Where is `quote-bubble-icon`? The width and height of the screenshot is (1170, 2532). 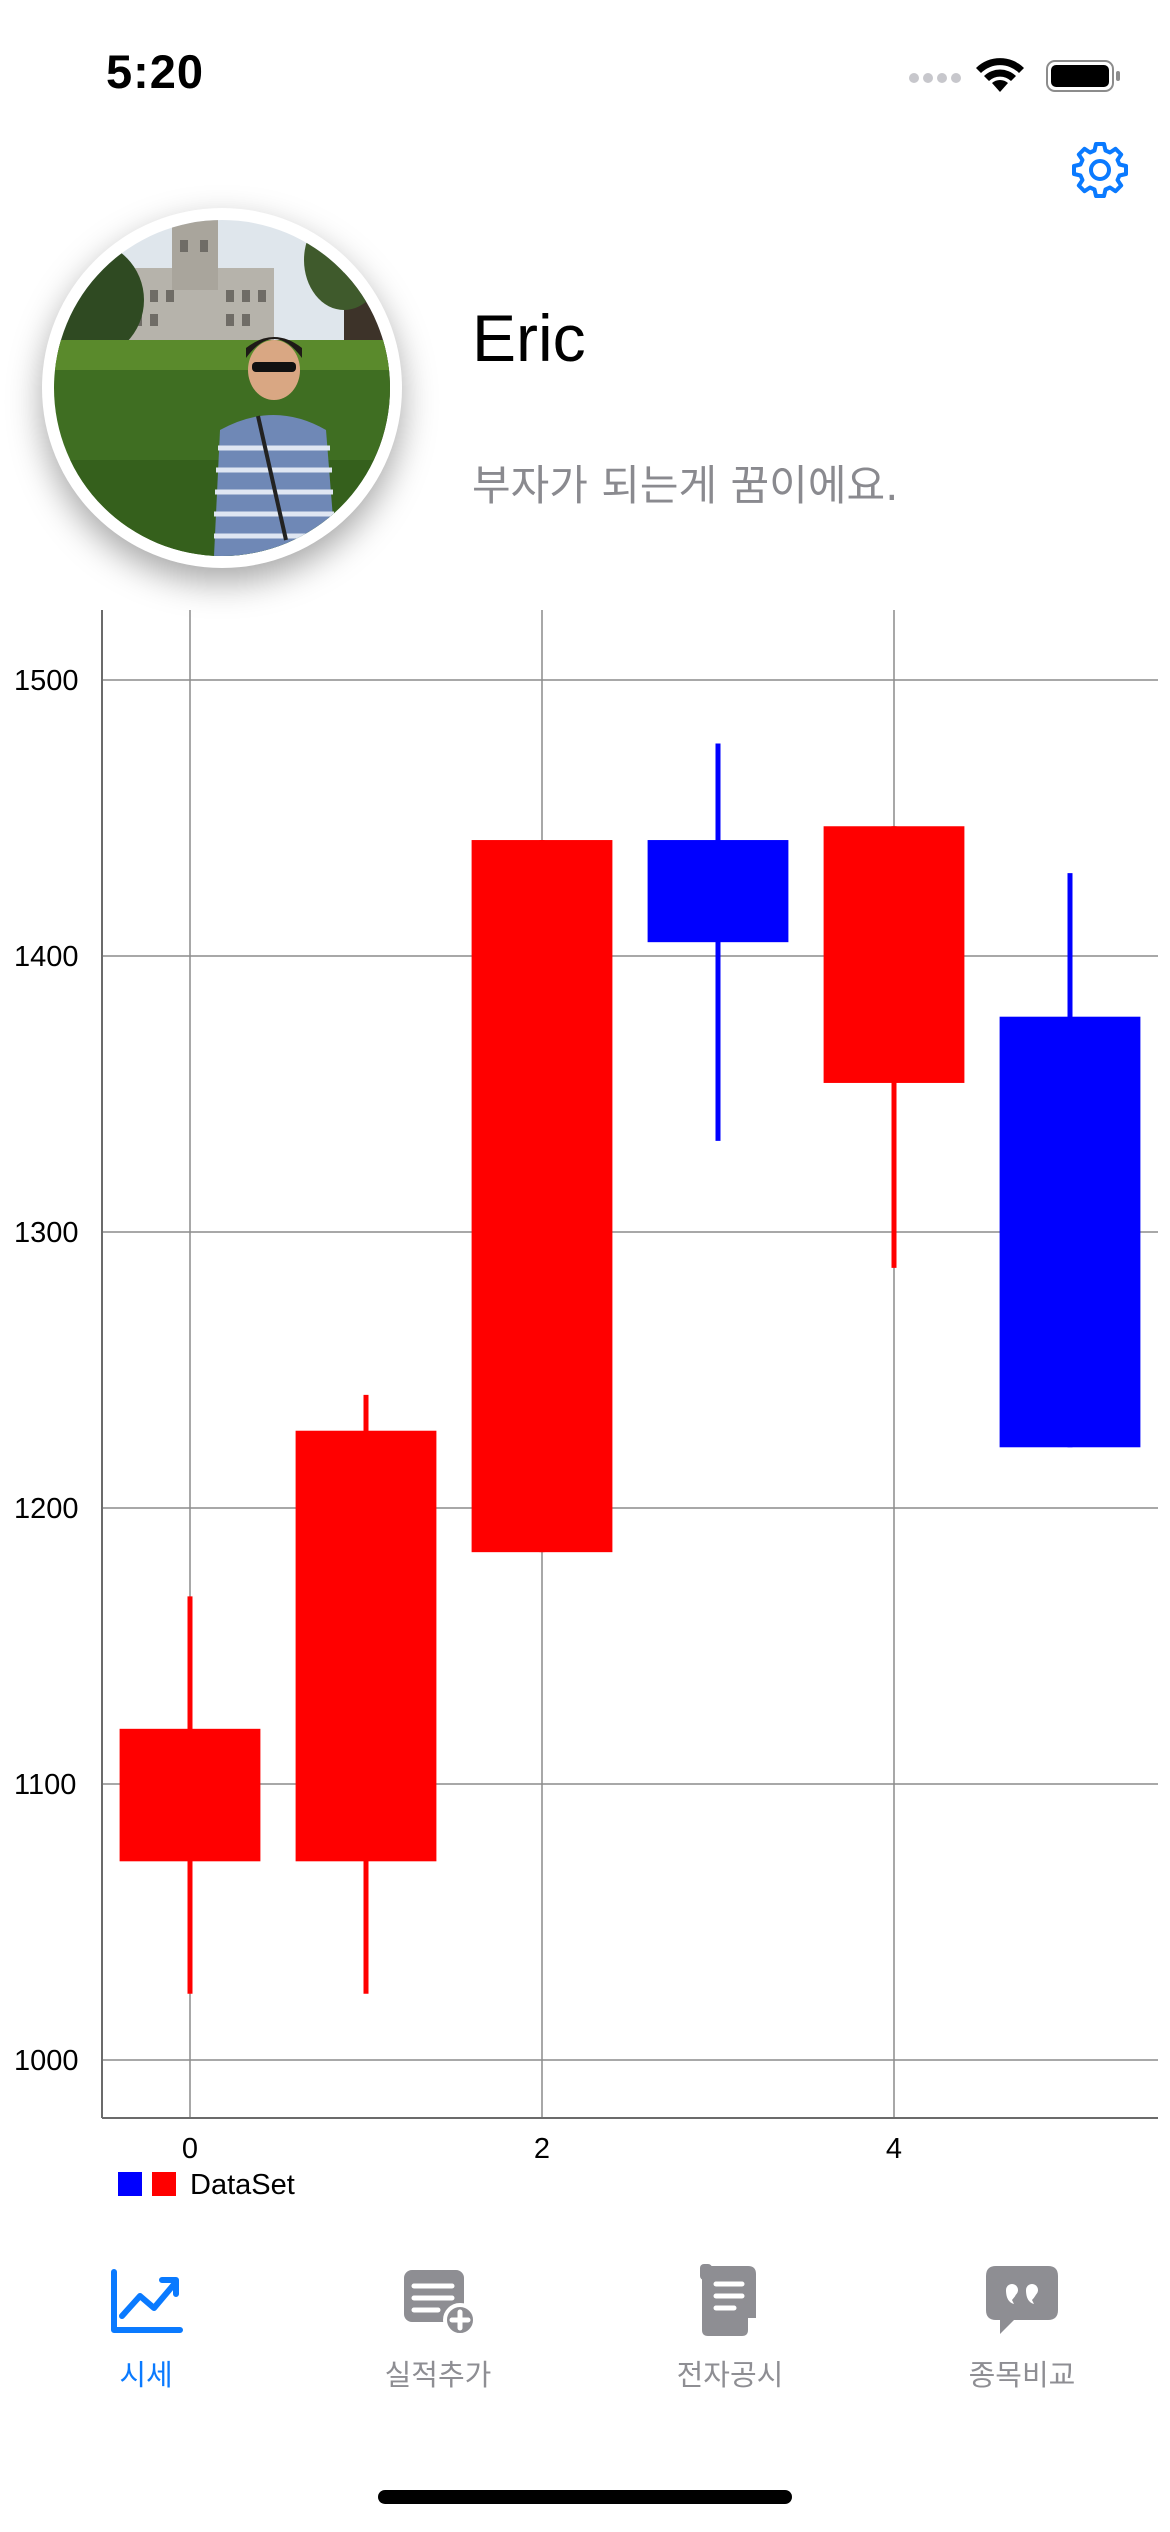 quote-bubble-icon is located at coordinates (1022, 2300).